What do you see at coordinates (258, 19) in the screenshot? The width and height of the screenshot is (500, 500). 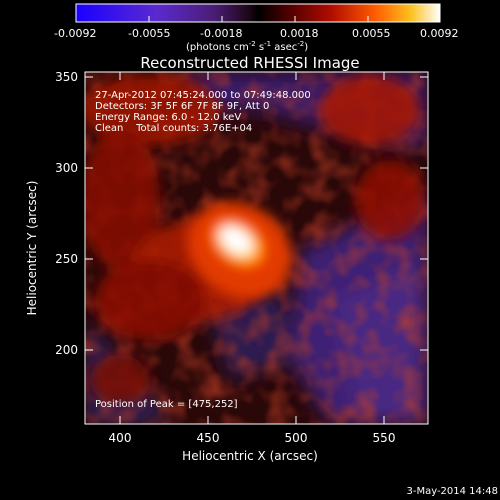 I see `colorbar-tickmarks` at bounding box center [258, 19].